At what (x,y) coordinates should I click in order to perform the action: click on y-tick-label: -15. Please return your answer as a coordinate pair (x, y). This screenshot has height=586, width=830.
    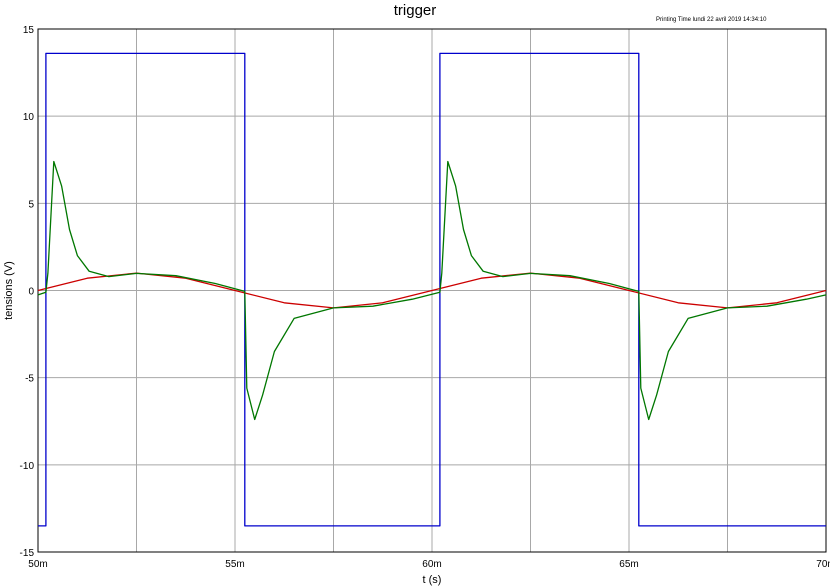
    Looking at the image, I should click on (27, 553).